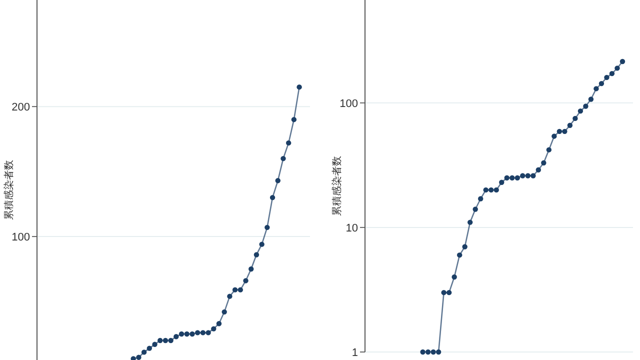 The height and width of the screenshot is (360, 640). What do you see at coordinates (355, 353) in the screenshot?
I see `y-tick-label: 1` at bounding box center [355, 353].